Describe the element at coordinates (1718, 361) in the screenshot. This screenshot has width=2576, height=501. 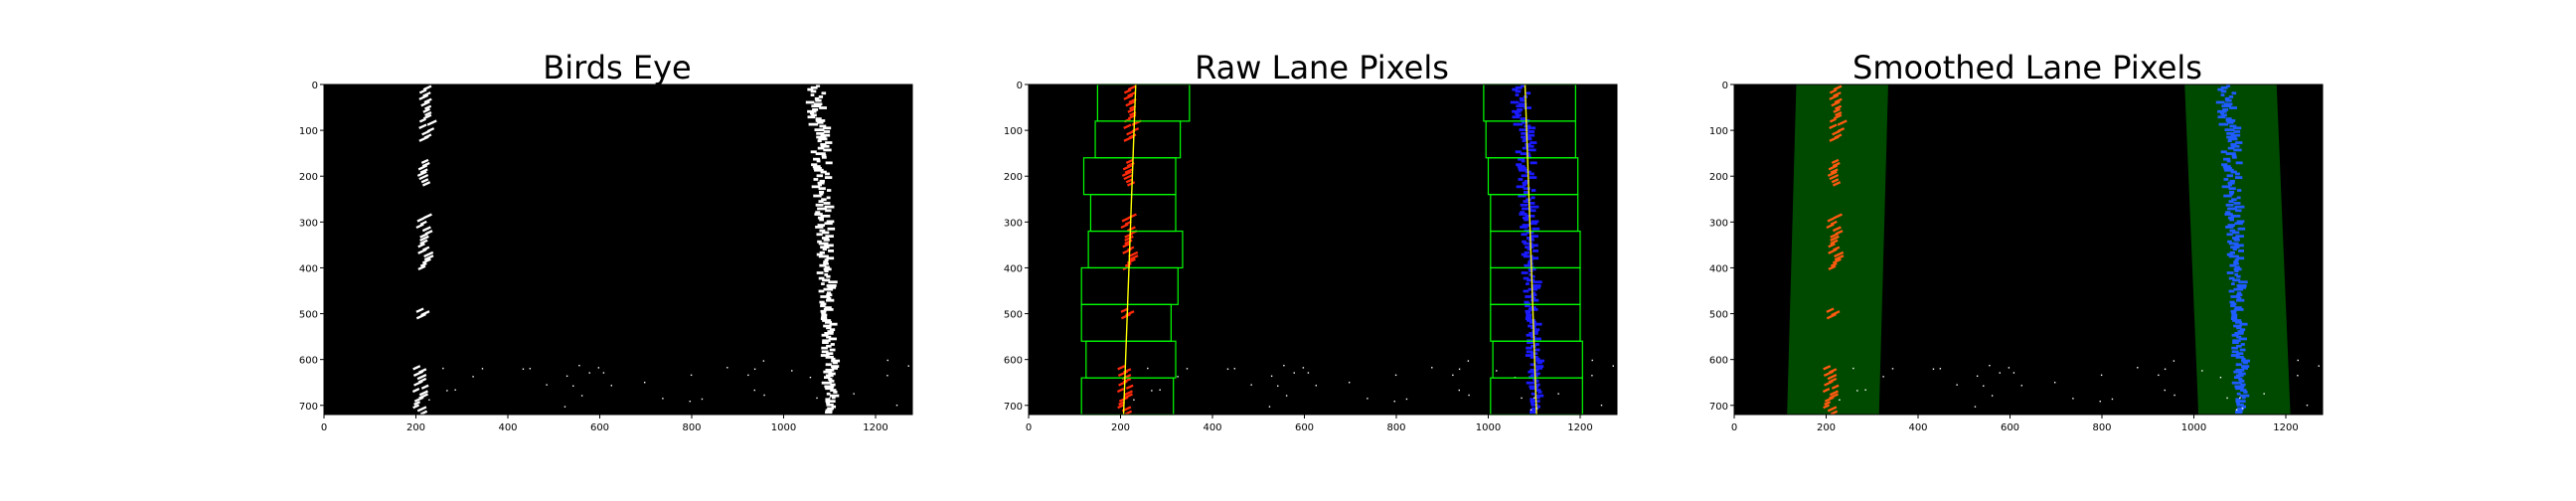
I see `y-tick-label: 600` at that location.